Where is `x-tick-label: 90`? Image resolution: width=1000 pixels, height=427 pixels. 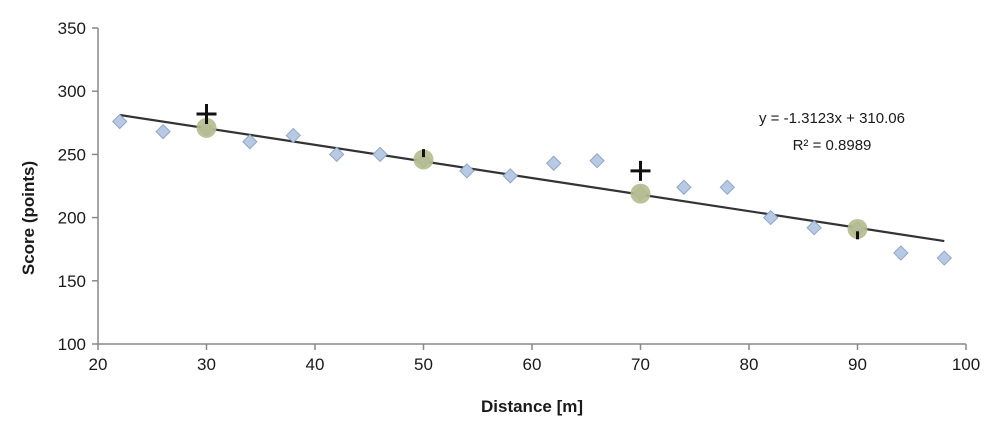 x-tick-label: 90 is located at coordinates (857, 364).